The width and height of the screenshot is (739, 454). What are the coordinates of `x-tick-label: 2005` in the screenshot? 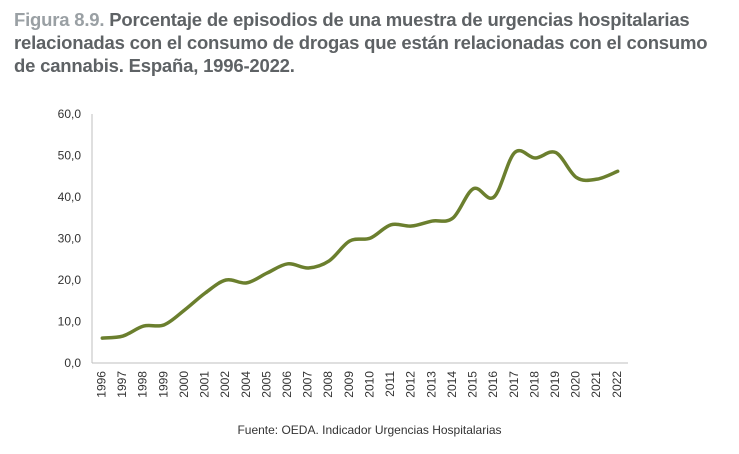 It's located at (266, 384).